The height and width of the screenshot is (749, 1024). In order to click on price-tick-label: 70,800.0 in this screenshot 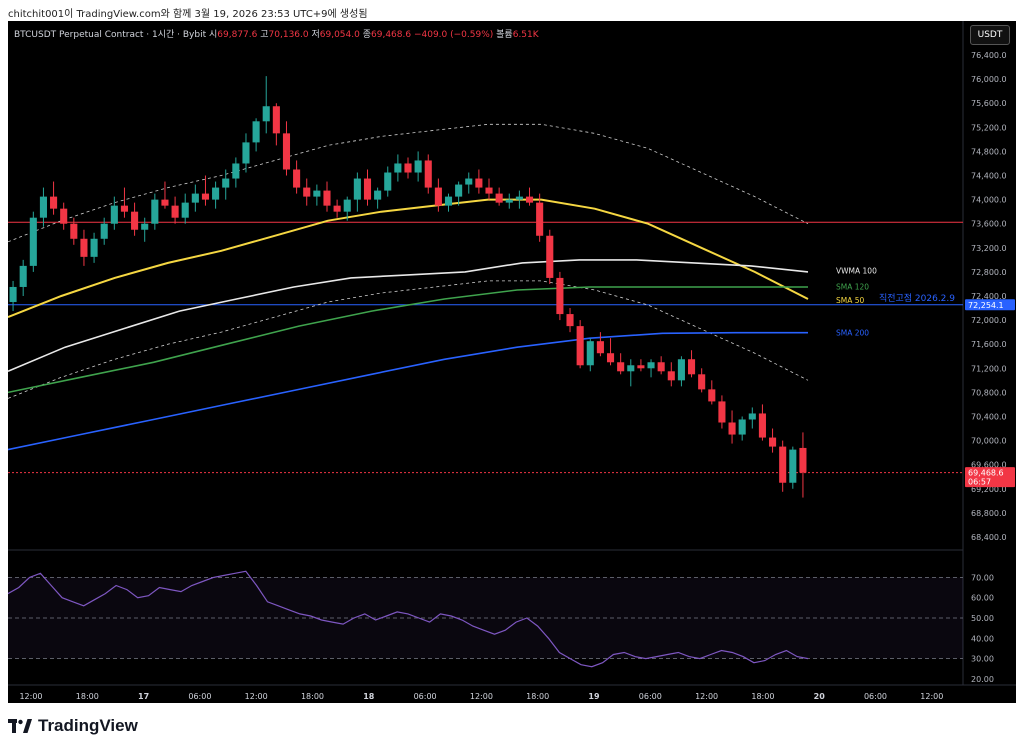, I will do `click(989, 392)`.